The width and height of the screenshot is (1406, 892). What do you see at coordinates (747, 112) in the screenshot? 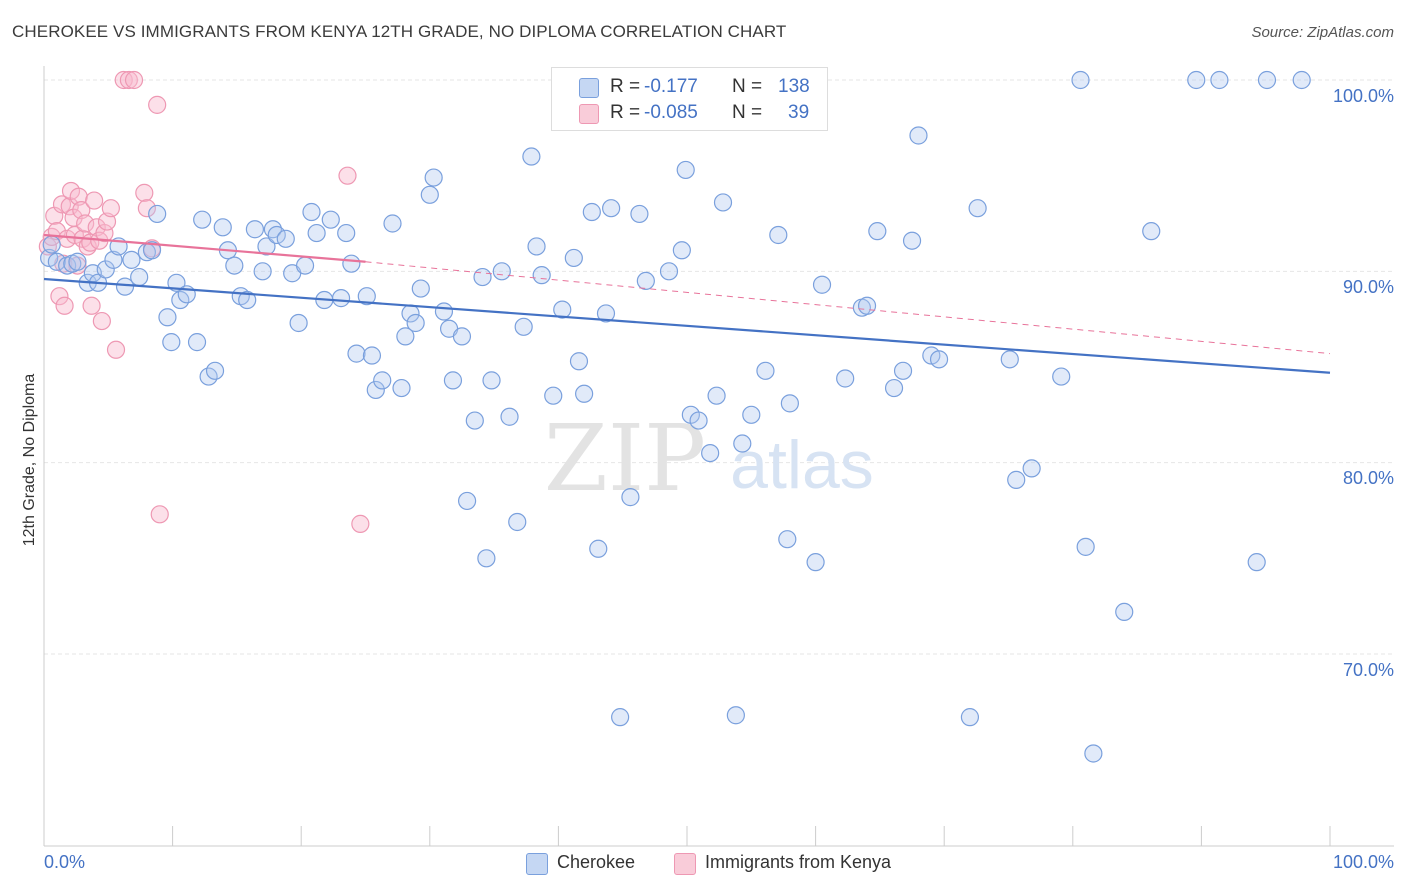
I see `n-label: N =` at bounding box center [747, 112].